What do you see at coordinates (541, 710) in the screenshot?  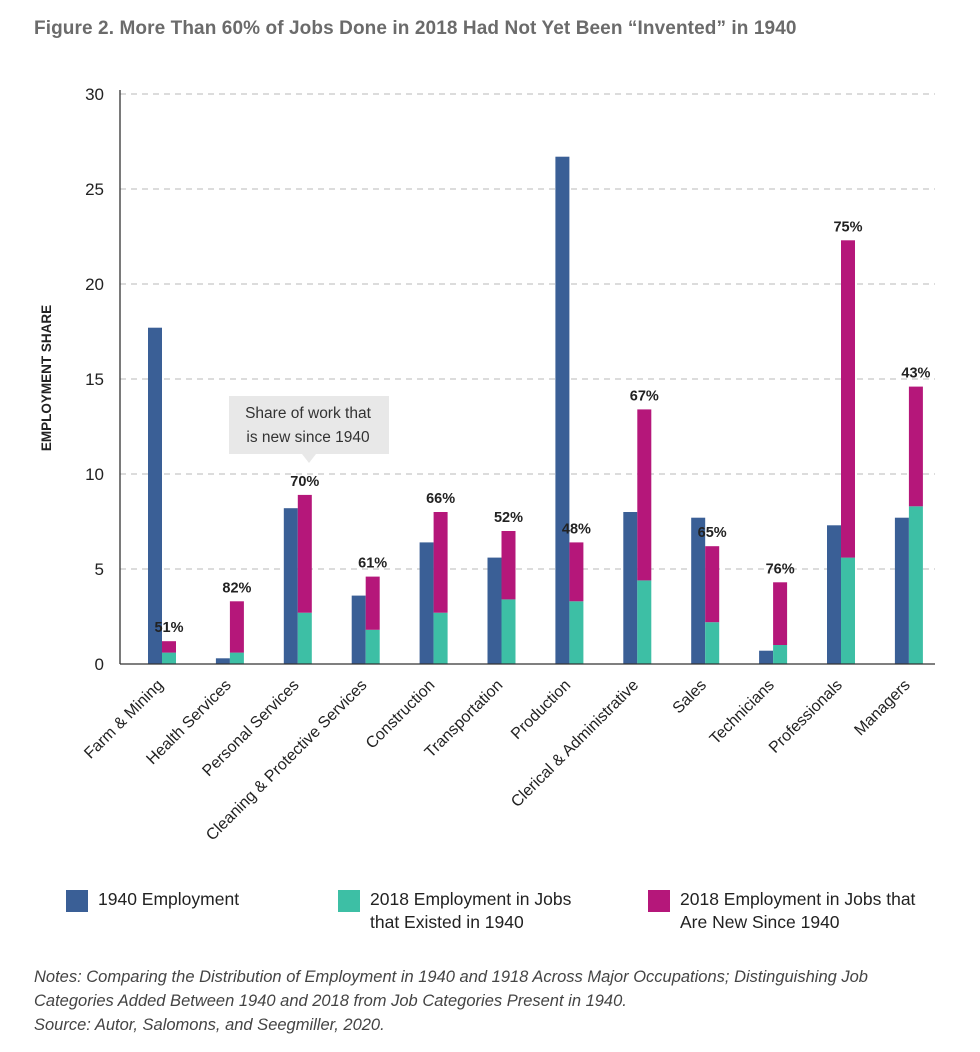 I see `x-tick-label: Production` at bounding box center [541, 710].